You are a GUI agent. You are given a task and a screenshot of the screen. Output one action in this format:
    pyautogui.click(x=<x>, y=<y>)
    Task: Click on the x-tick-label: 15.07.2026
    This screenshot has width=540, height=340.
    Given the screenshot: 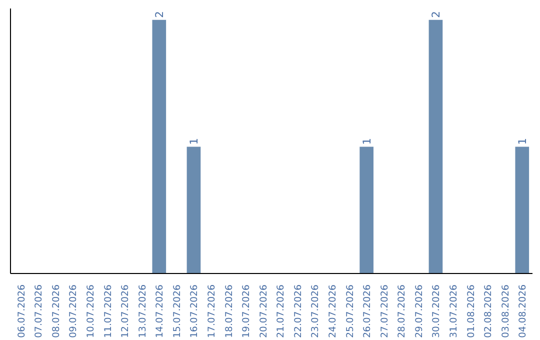 What is the action you would take?
    pyautogui.click(x=177, y=311)
    